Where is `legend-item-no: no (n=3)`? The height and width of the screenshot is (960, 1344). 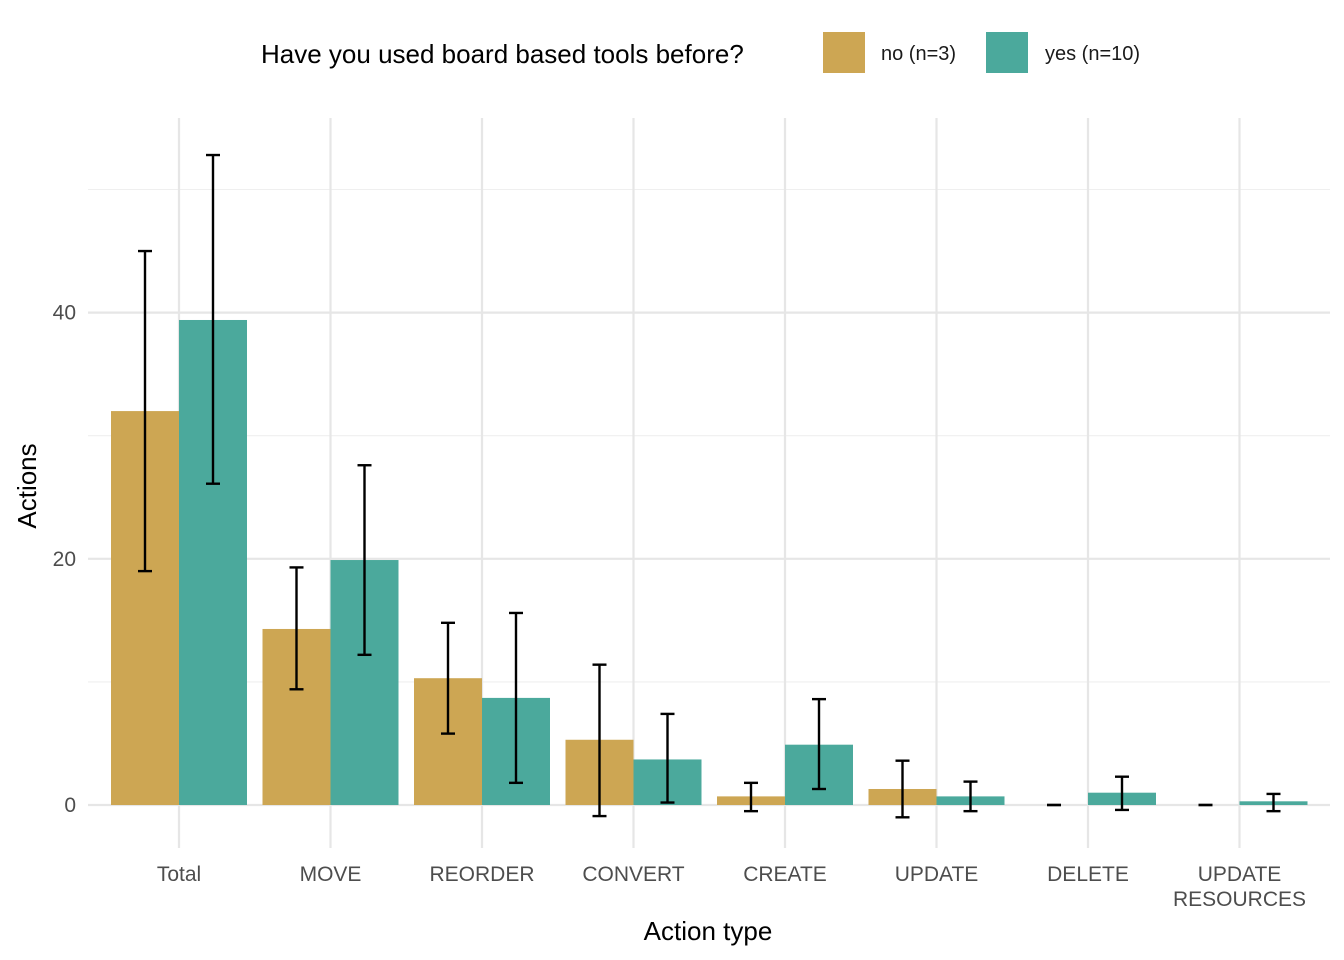 legend-item-no: no (n=3) is located at coordinates (889, 52).